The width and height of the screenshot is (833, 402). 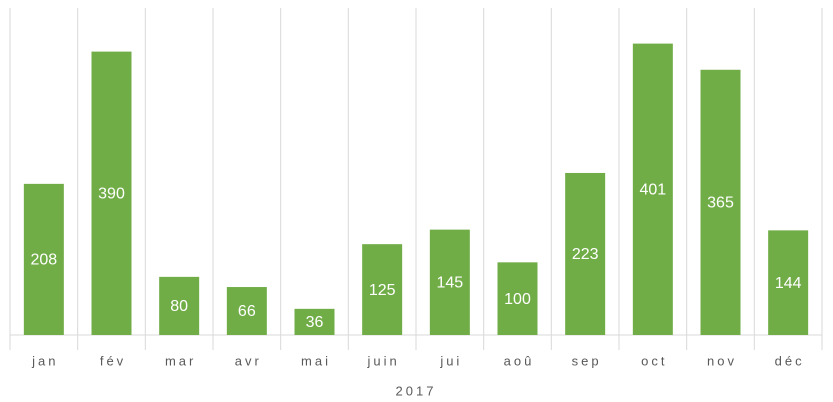 I want to click on x-tick-label: fév, so click(x=113, y=360).